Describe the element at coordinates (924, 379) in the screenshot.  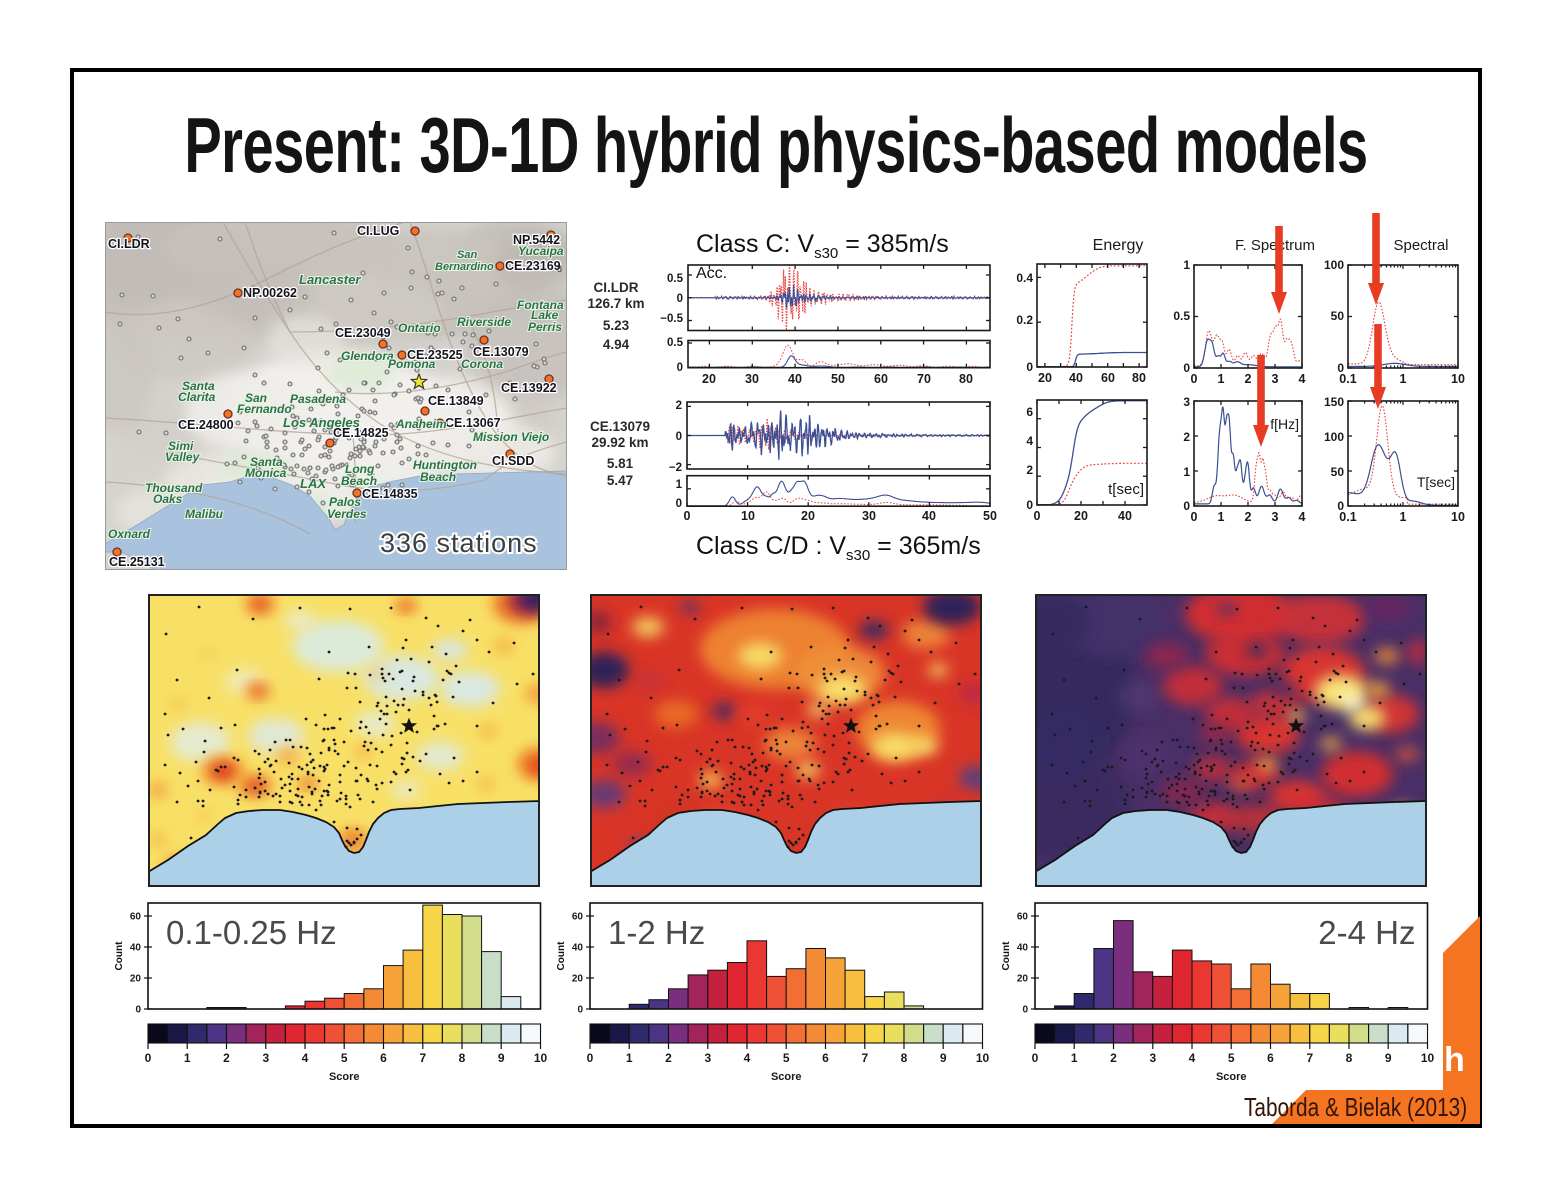
I see `svg-text: 70` at that location.